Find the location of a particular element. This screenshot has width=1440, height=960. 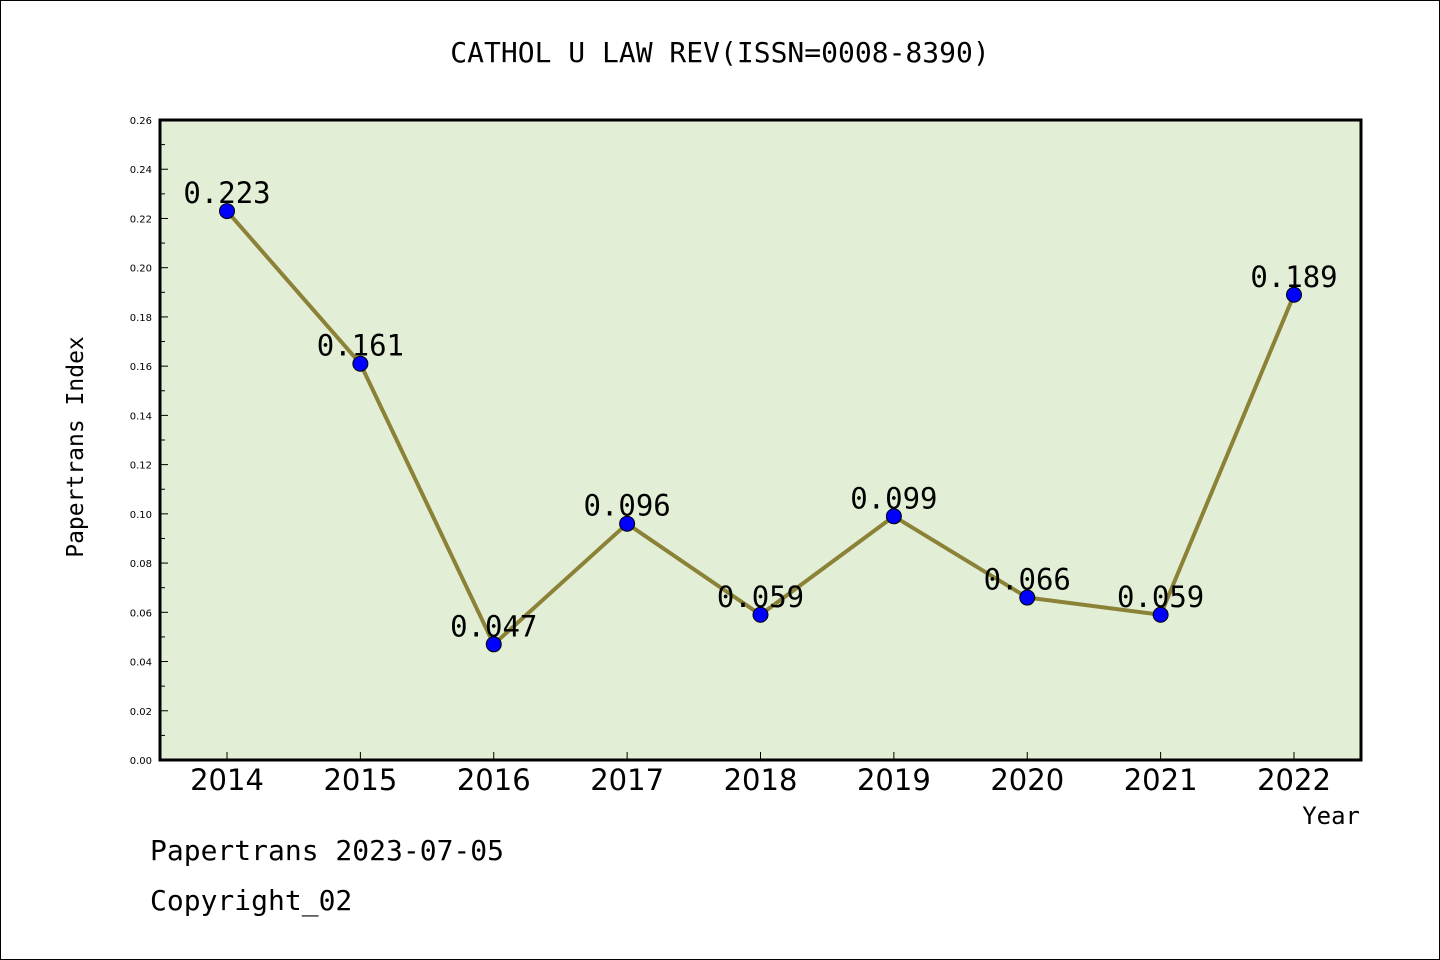

data-label: 0.099 is located at coordinates (893, 498).